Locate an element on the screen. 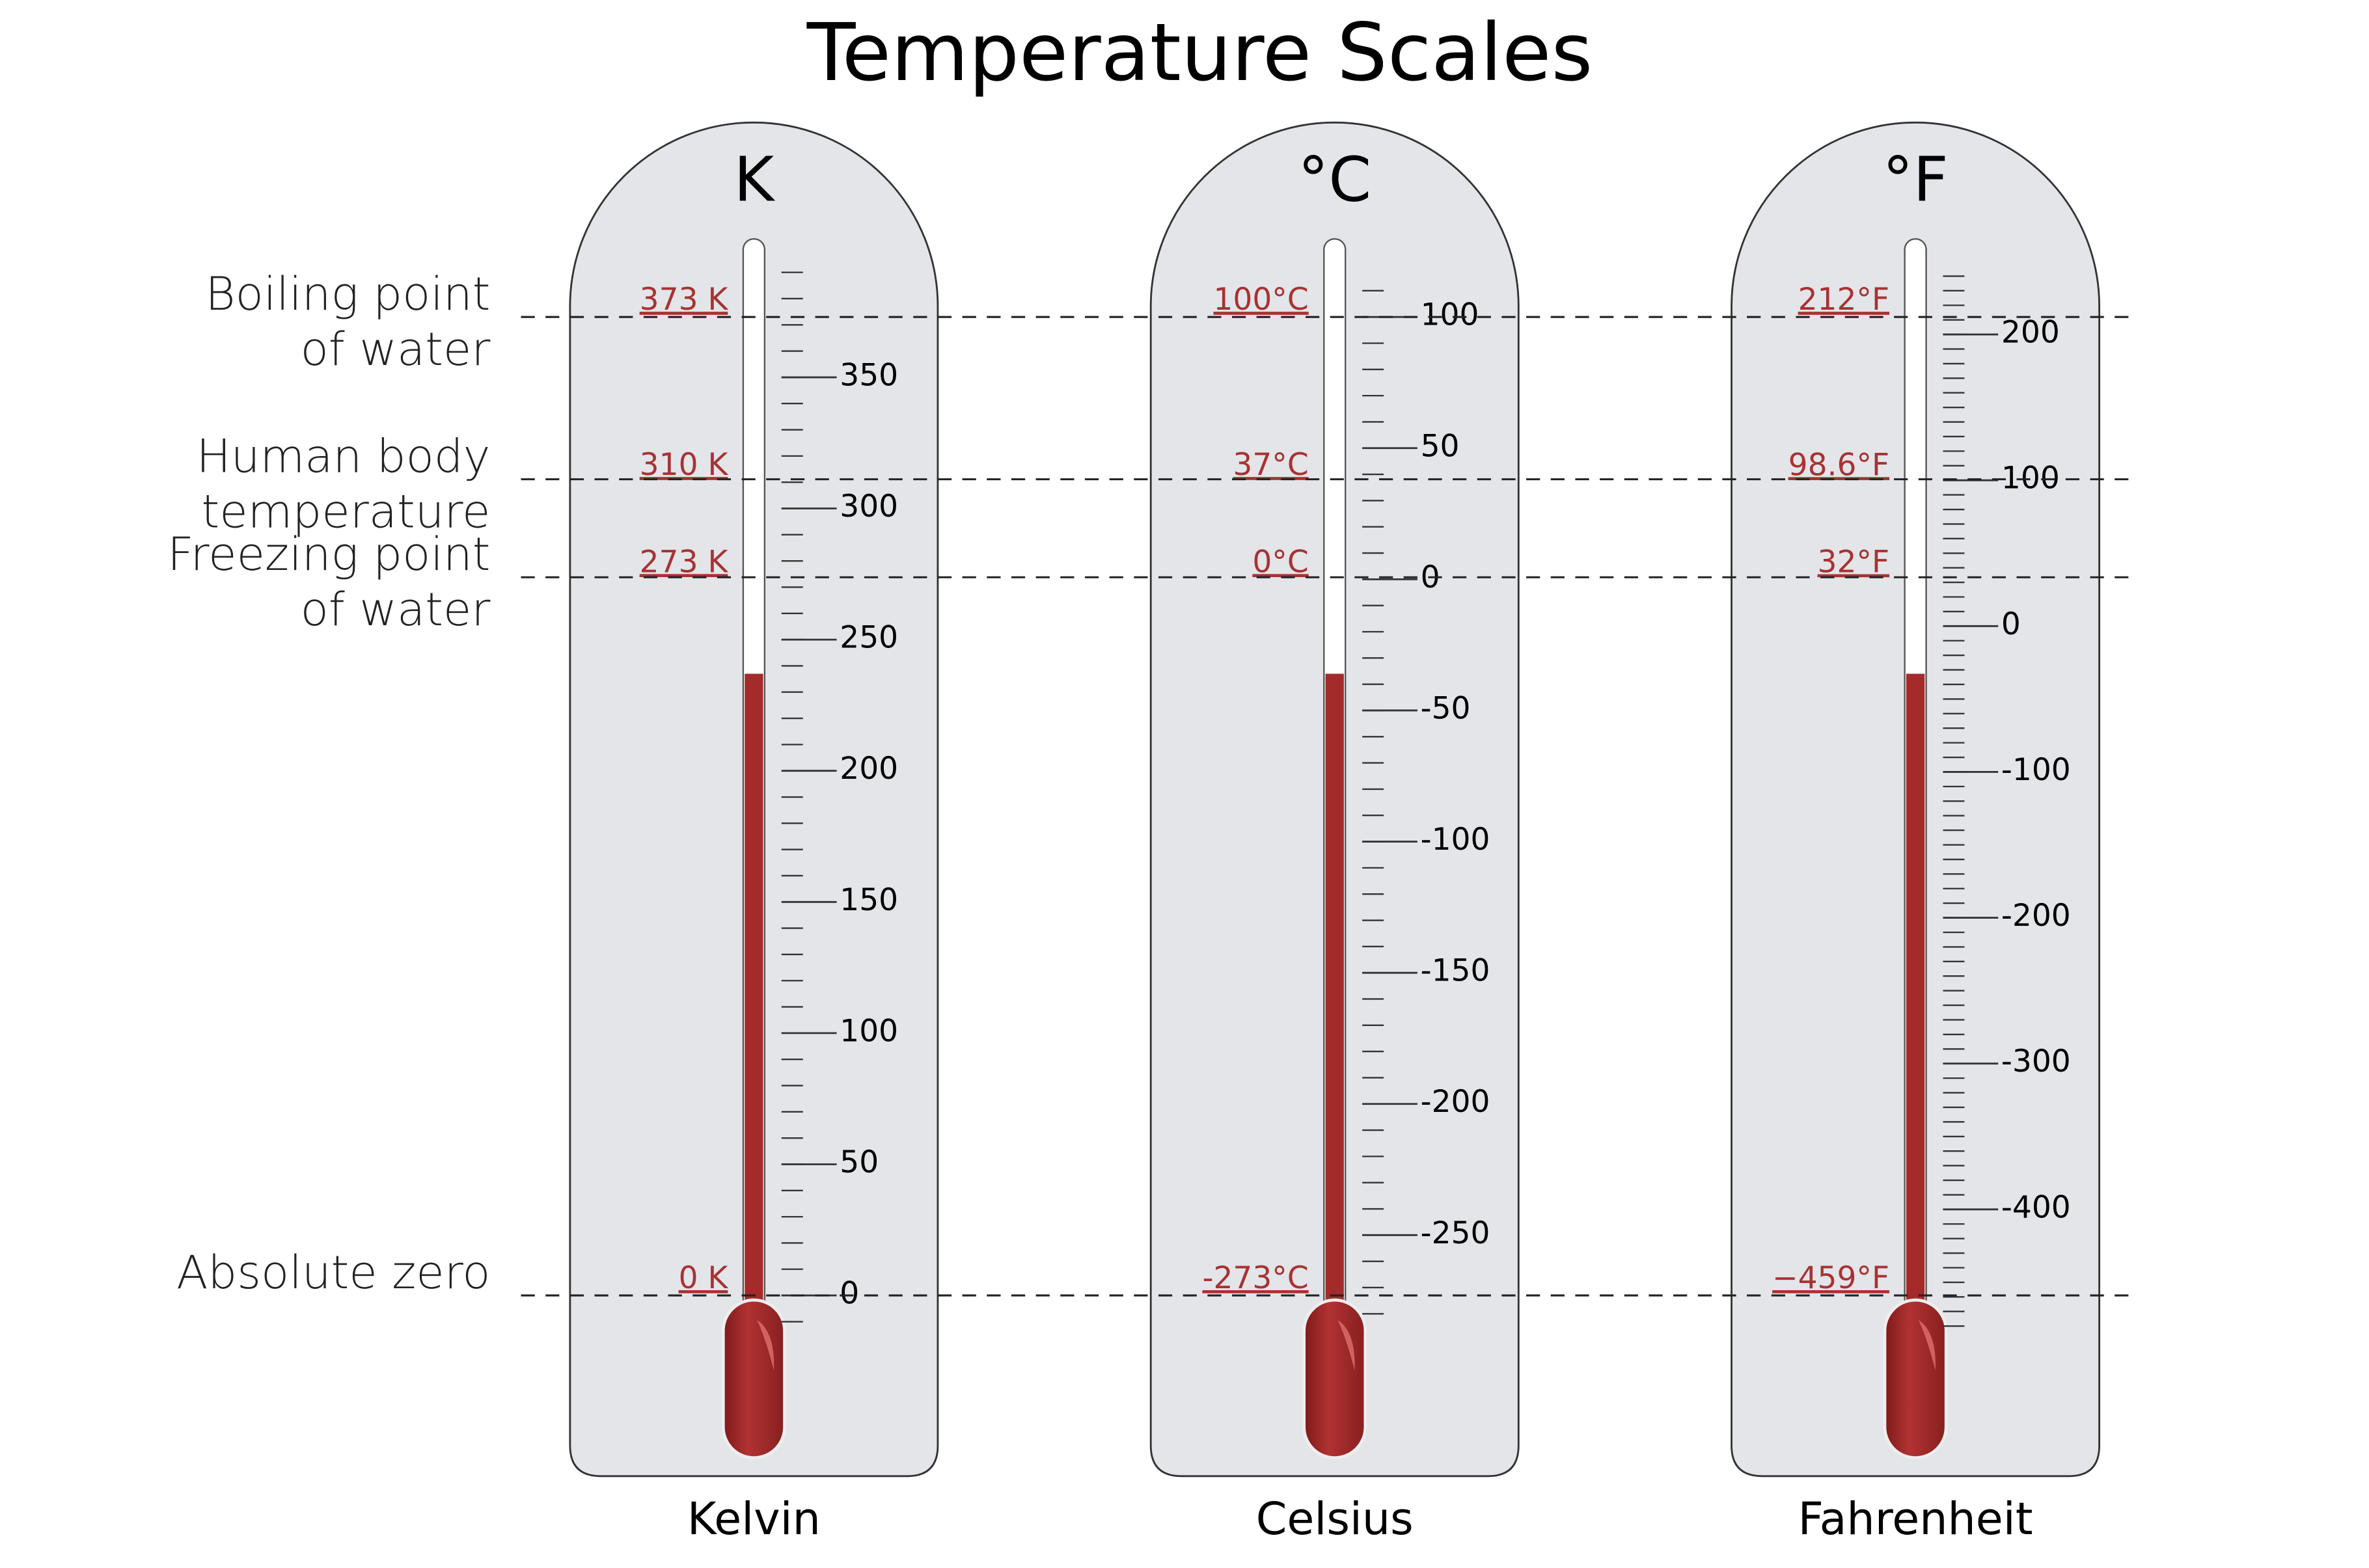  reference-value: 98.6°F is located at coordinates (1838, 465).